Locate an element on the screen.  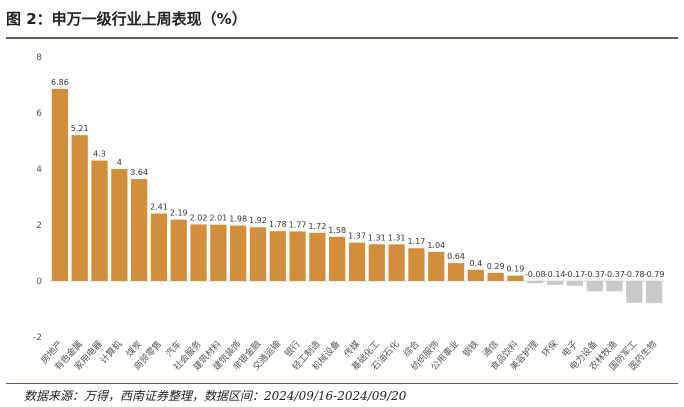
data-label: -0.78 is located at coordinates (634, 274).